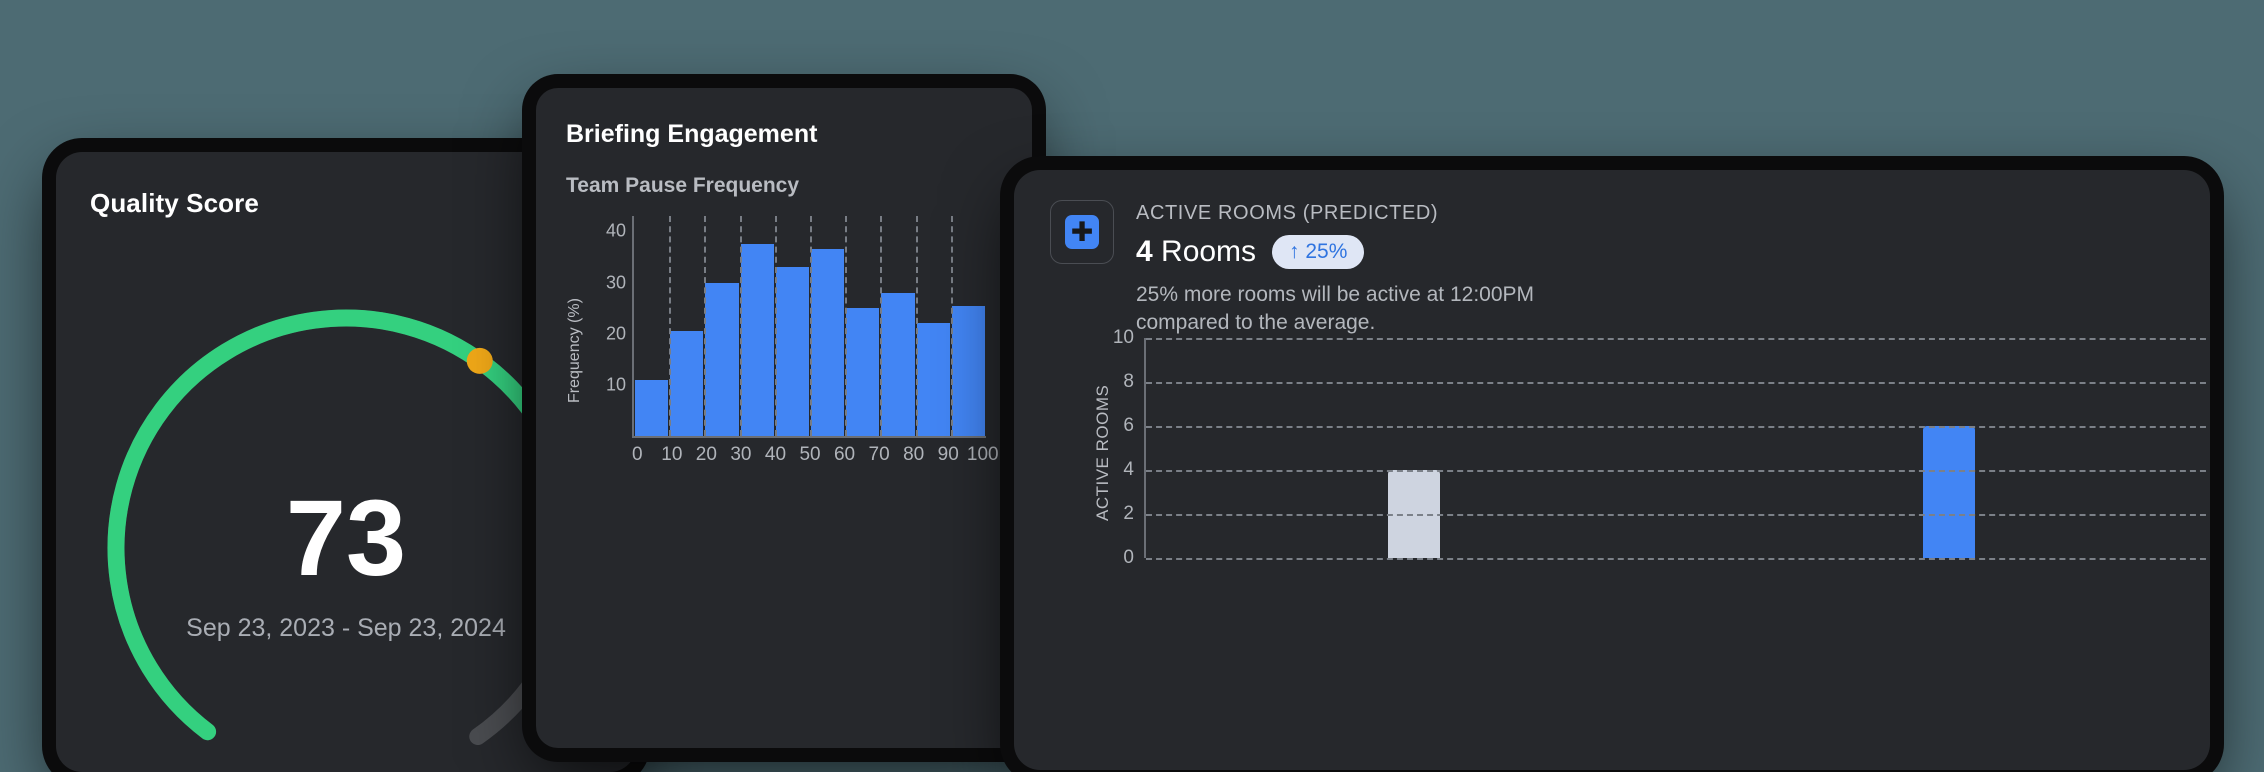  What do you see at coordinates (637, 454) in the screenshot?
I see `pause-chart-xtick: 0` at bounding box center [637, 454].